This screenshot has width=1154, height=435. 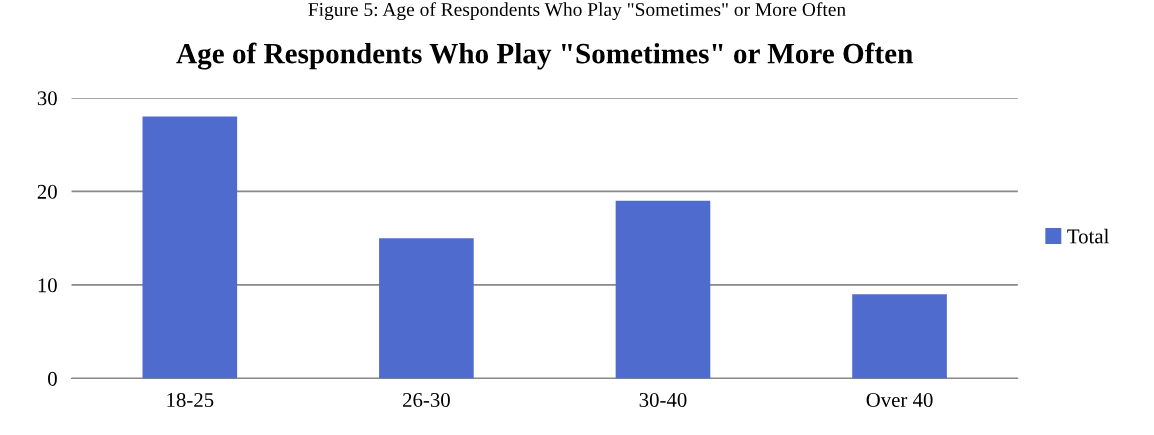 I want to click on x-tick-label: 18-25, so click(x=190, y=399).